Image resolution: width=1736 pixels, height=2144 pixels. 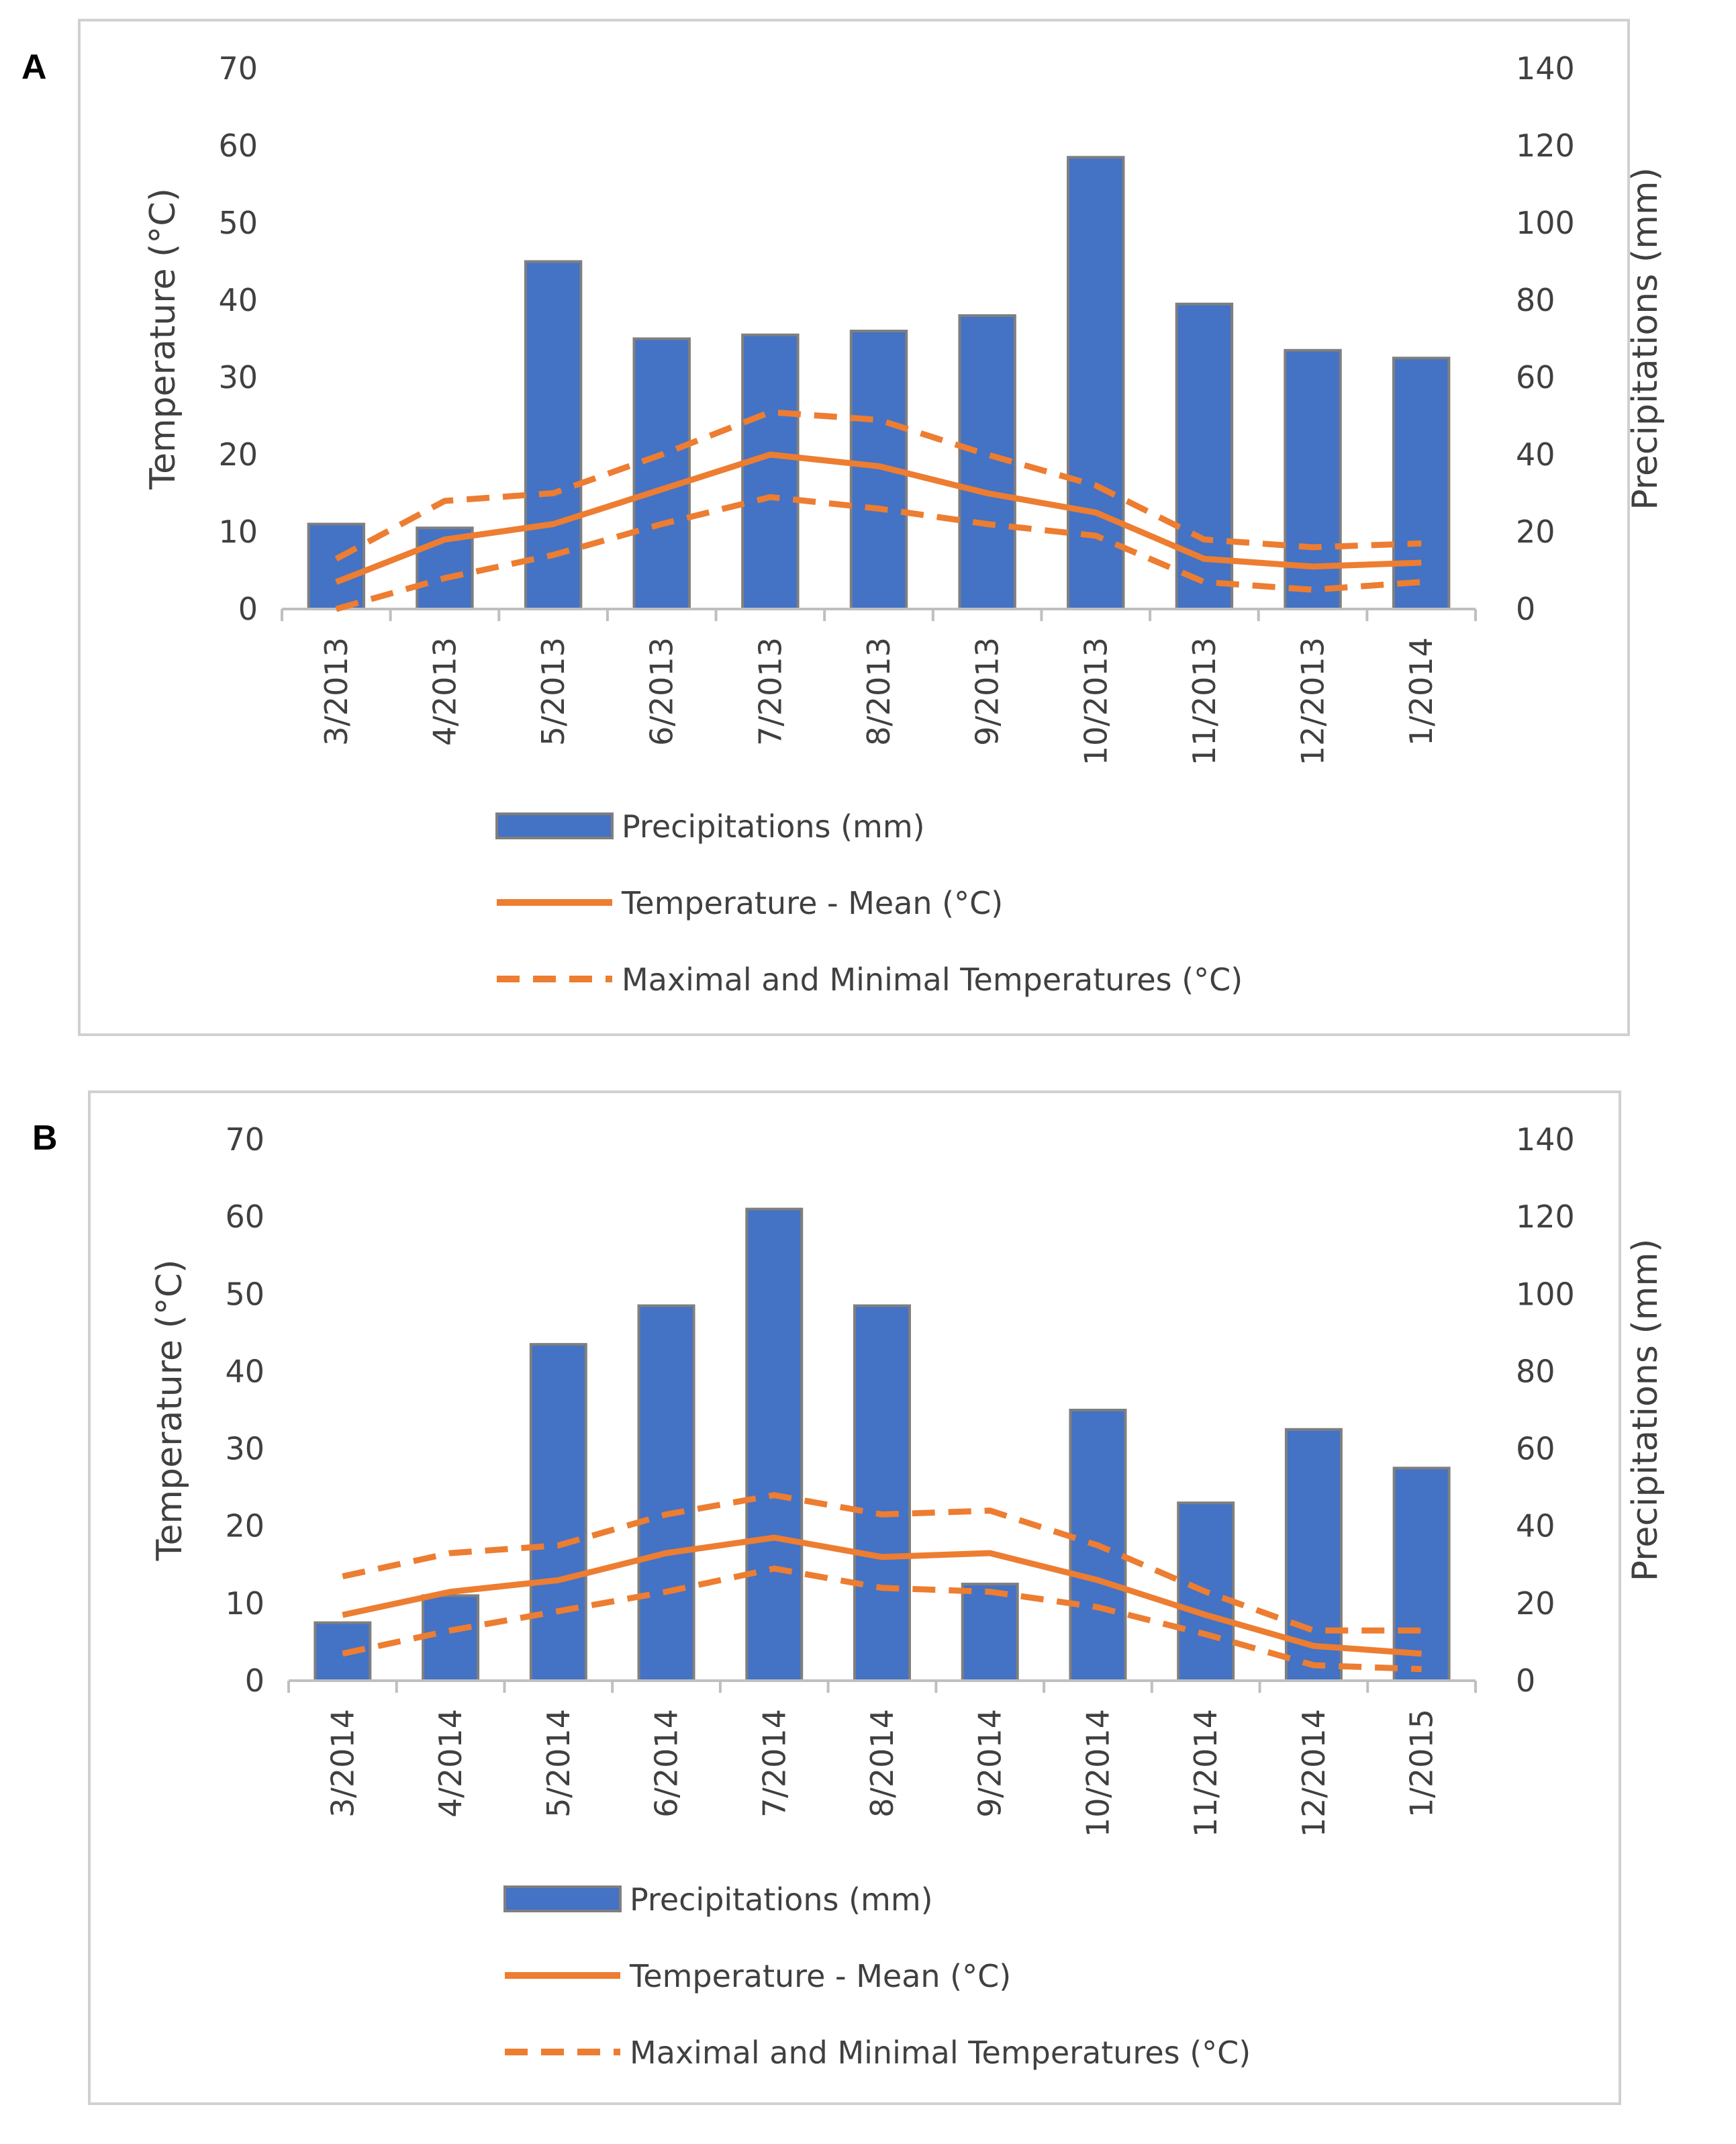 I want to click on x-tick-label: 4/2014, so click(x=451, y=1763).